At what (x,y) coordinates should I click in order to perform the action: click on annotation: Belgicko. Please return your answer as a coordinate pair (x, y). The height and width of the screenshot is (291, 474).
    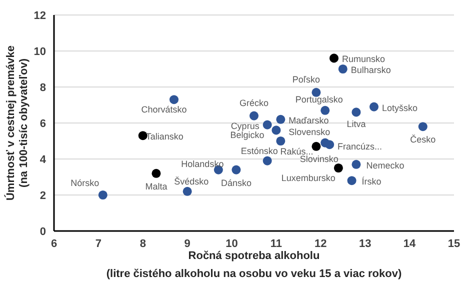
    Looking at the image, I should click on (247, 135).